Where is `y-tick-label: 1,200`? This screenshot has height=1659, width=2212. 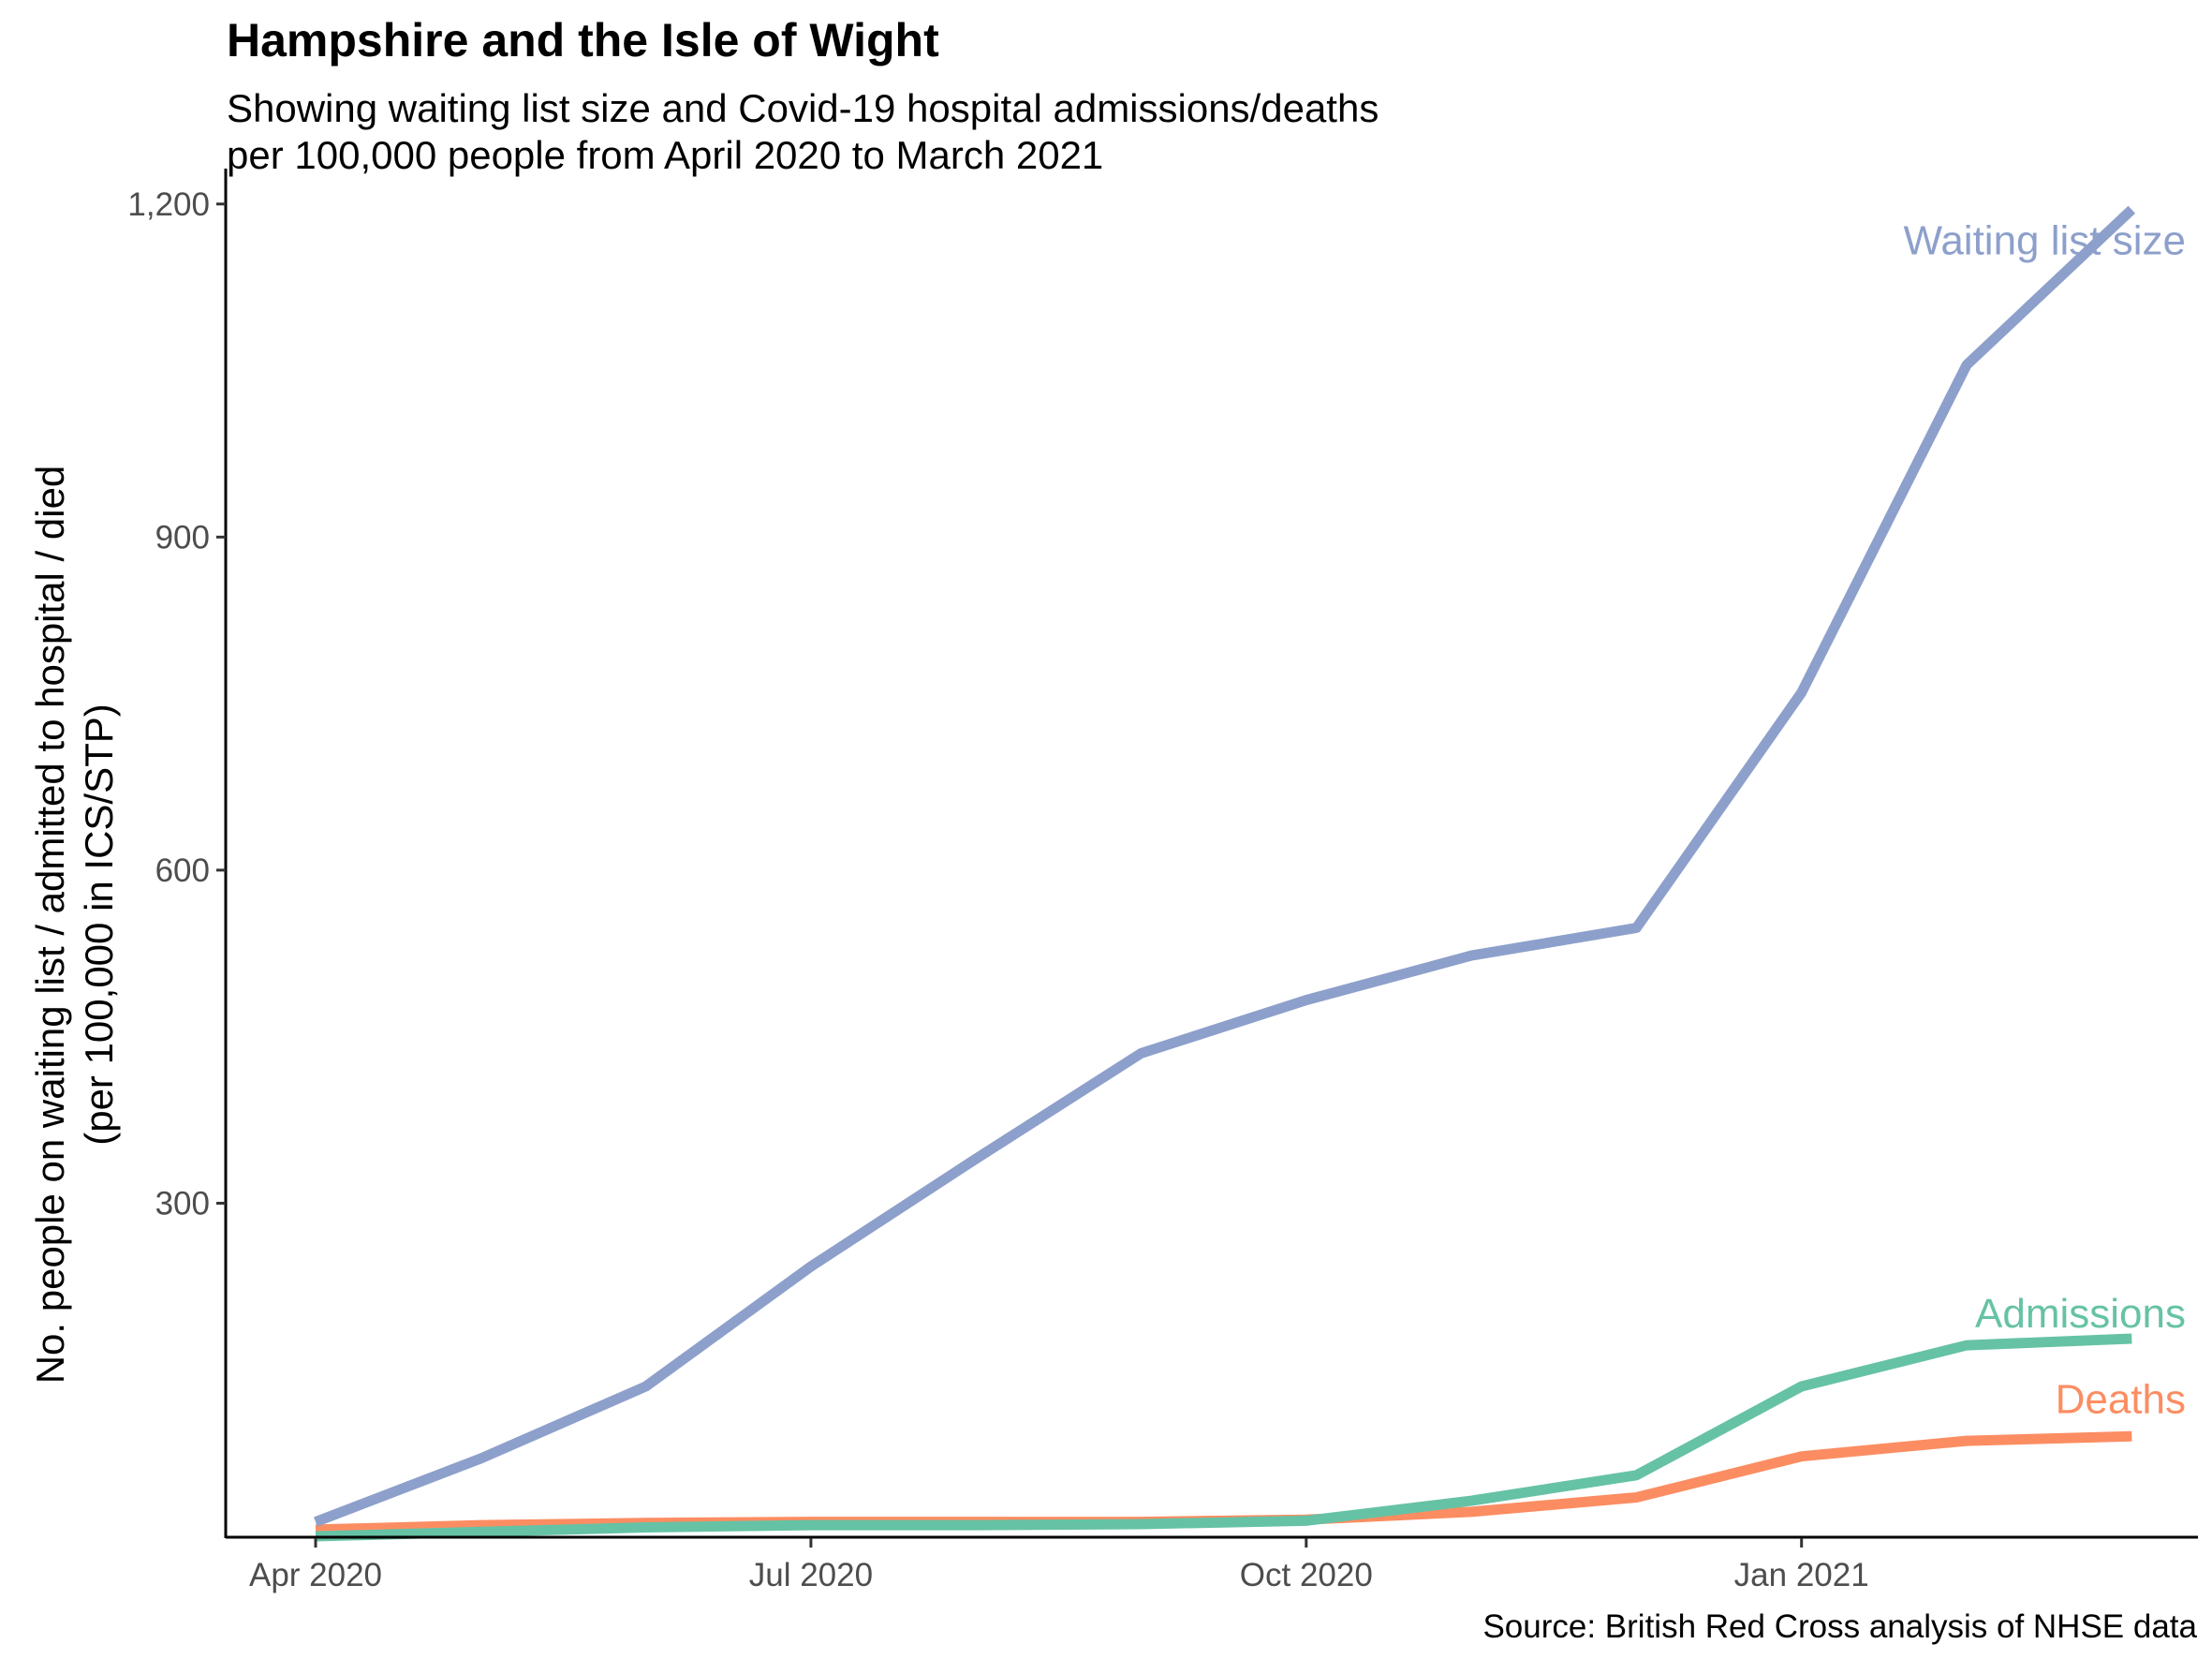
y-tick-label: 1,200 is located at coordinates (168, 205).